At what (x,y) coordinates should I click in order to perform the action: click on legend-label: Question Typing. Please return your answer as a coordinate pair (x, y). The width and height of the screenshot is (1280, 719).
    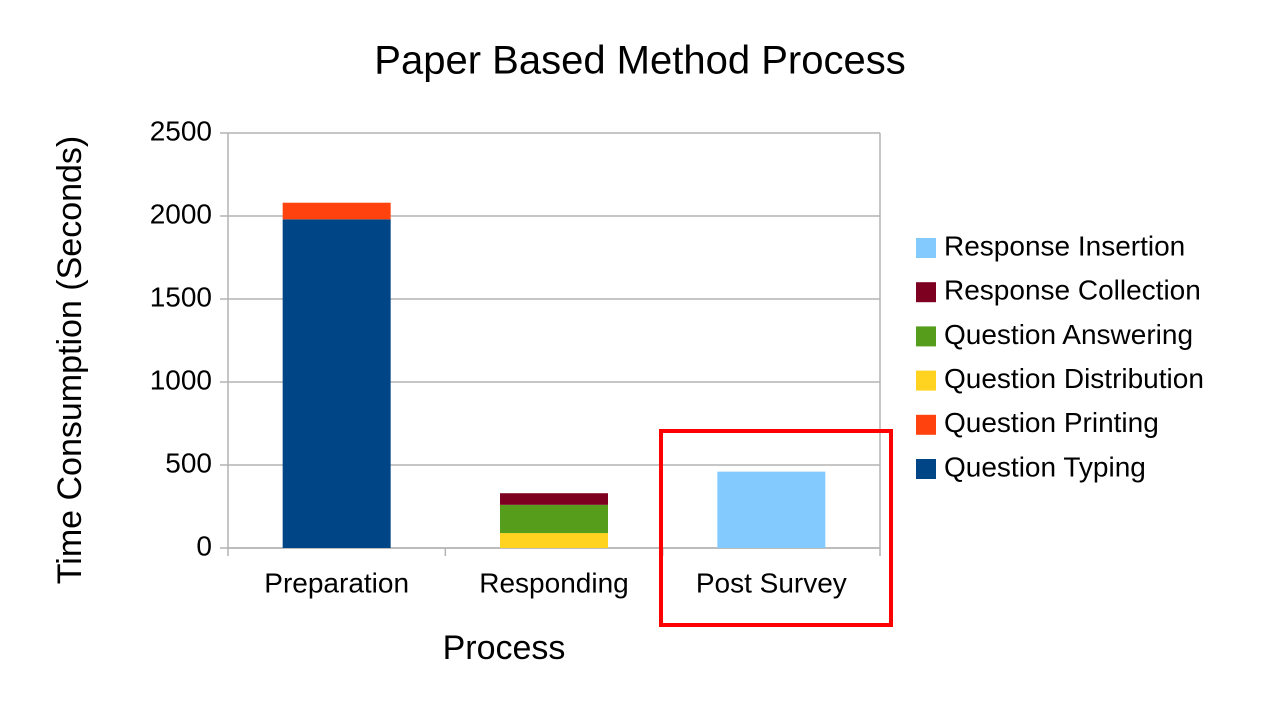
    Looking at the image, I should click on (1045, 466).